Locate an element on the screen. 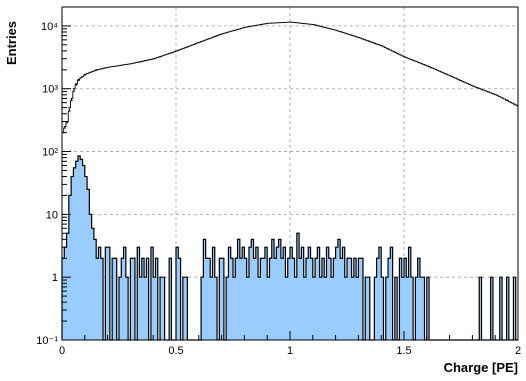 This screenshot has height=381, width=526. y-tick-label: 10² is located at coordinates (50, 153).